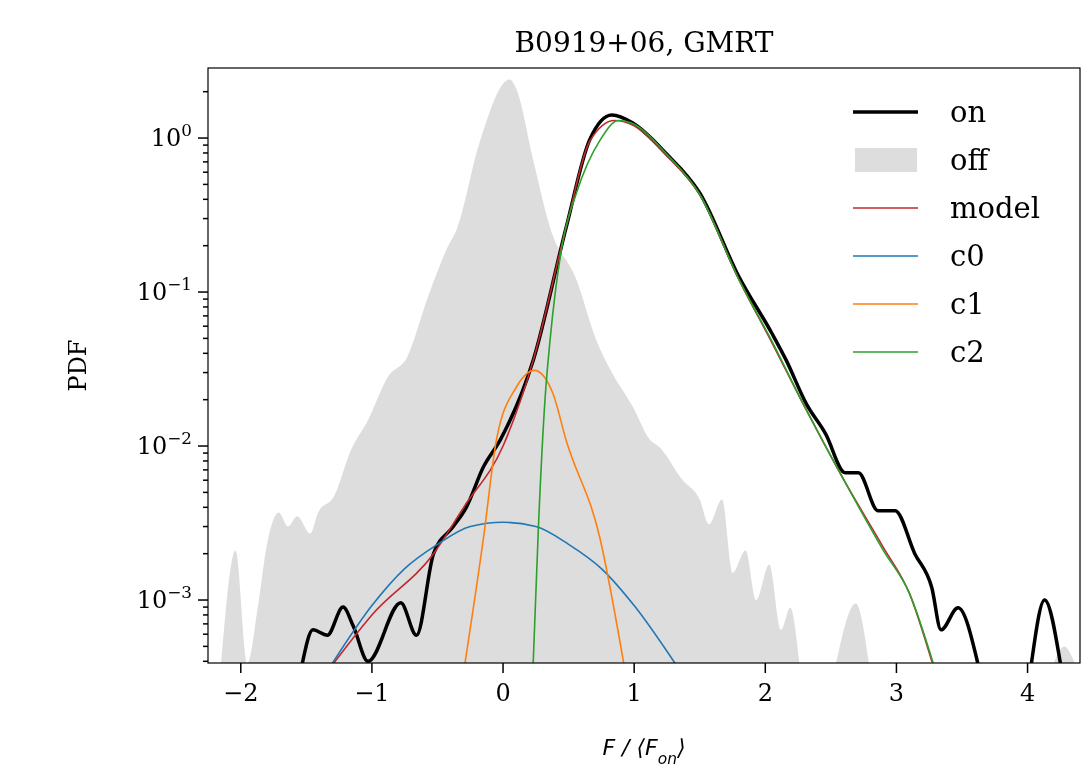  Describe the element at coordinates (634, 693) in the screenshot. I see `x-tick-label: 1` at that location.